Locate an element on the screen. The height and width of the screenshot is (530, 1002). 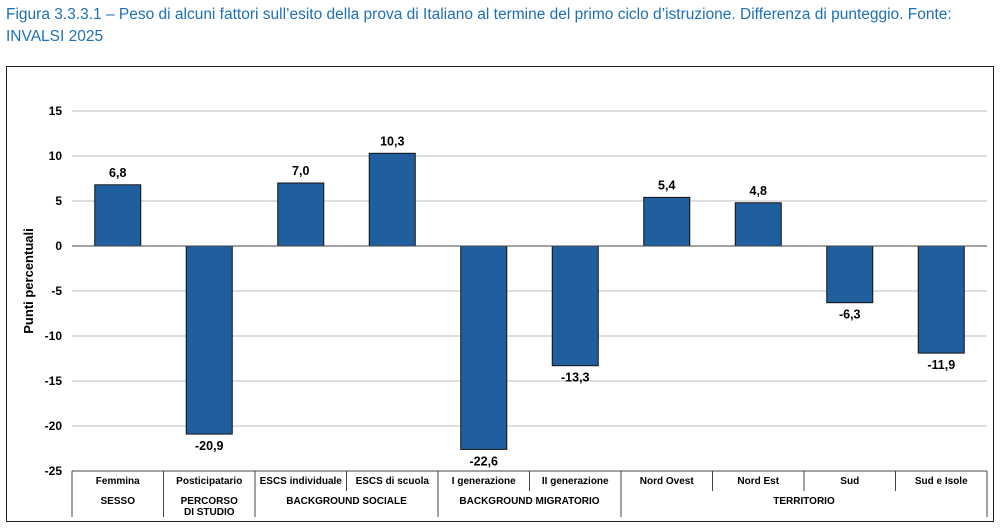
x-tick-label: Femmina is located at coordinates (118, 481).